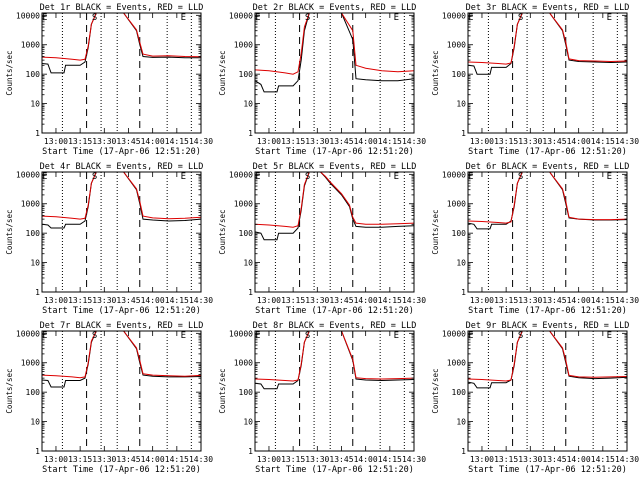 The height and width of the screenshot is (480, 640). I want to click on panel-title: Det 5r BLACK = Events, RED = LLD, so click(335, 167).